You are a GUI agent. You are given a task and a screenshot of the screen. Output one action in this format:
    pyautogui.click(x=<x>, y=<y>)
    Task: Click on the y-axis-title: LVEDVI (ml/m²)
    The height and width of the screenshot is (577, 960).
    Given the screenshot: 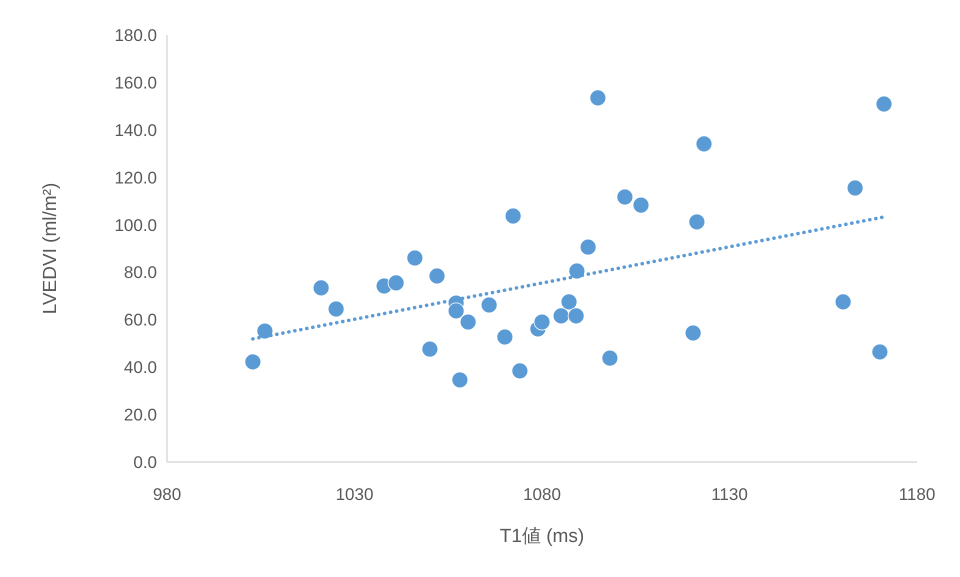 What is the action you would take?
    pyautogui.click(x=50, y=248)
    